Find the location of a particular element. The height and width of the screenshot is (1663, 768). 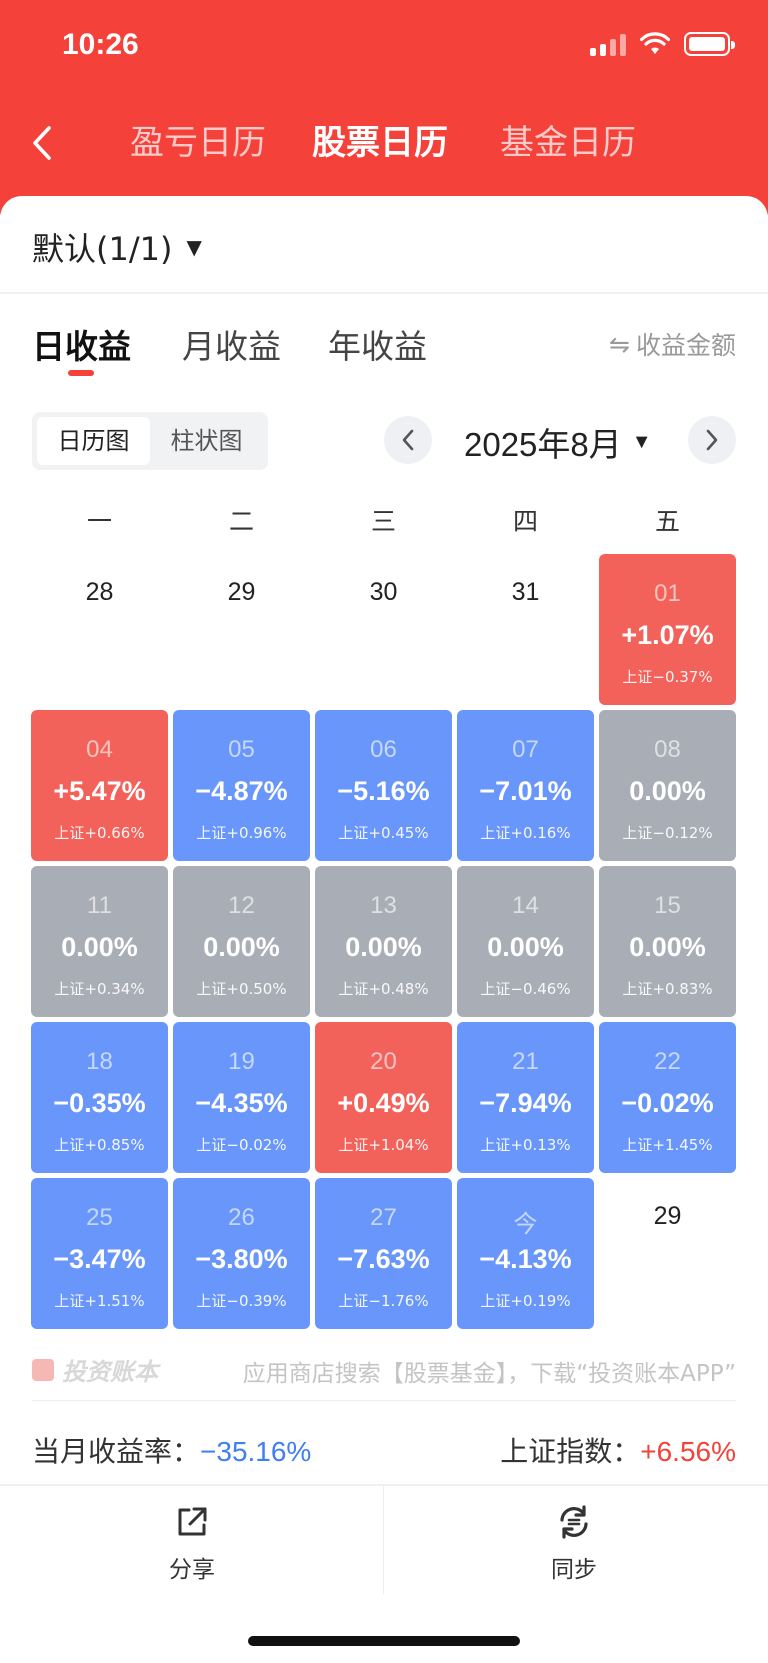

calendar-day-cell: 13 0.00% 上证+0.48% is located at coordinates (383, 941).